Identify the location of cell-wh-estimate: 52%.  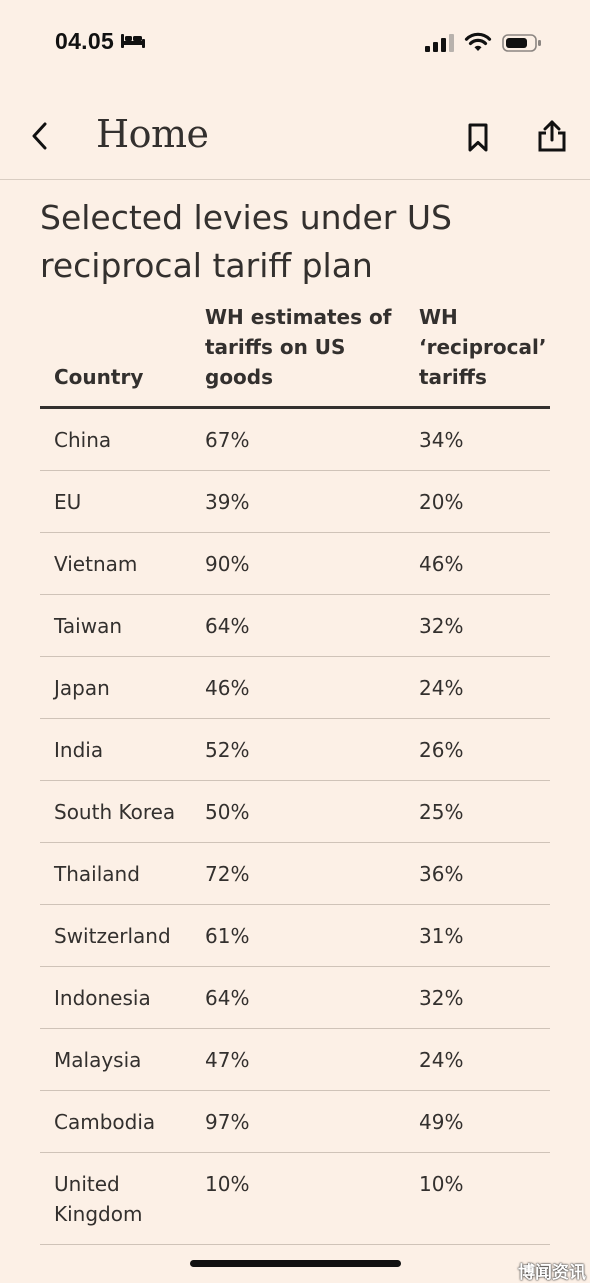
(312, 749).